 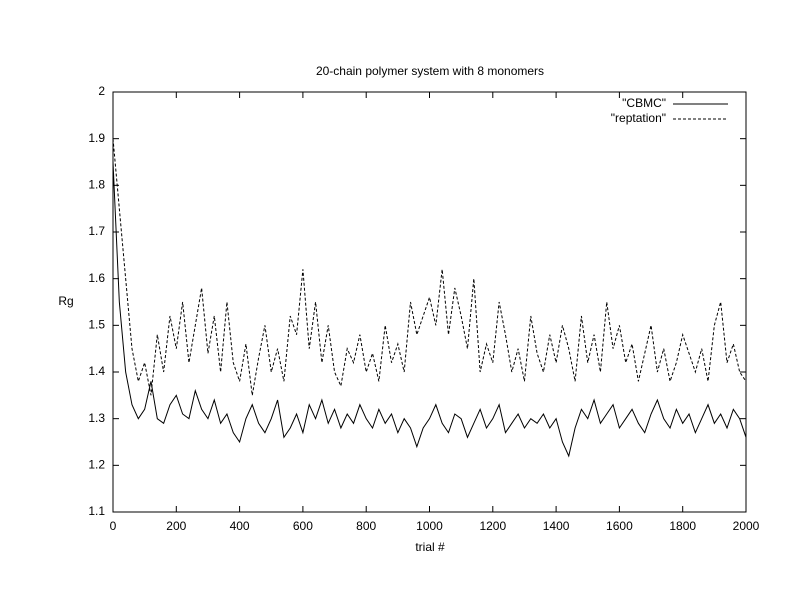 What do you see at coordinates (644, 103) in the screenshot?
I see `legend-label: "CBMC"` at bounding box center [644, 103].